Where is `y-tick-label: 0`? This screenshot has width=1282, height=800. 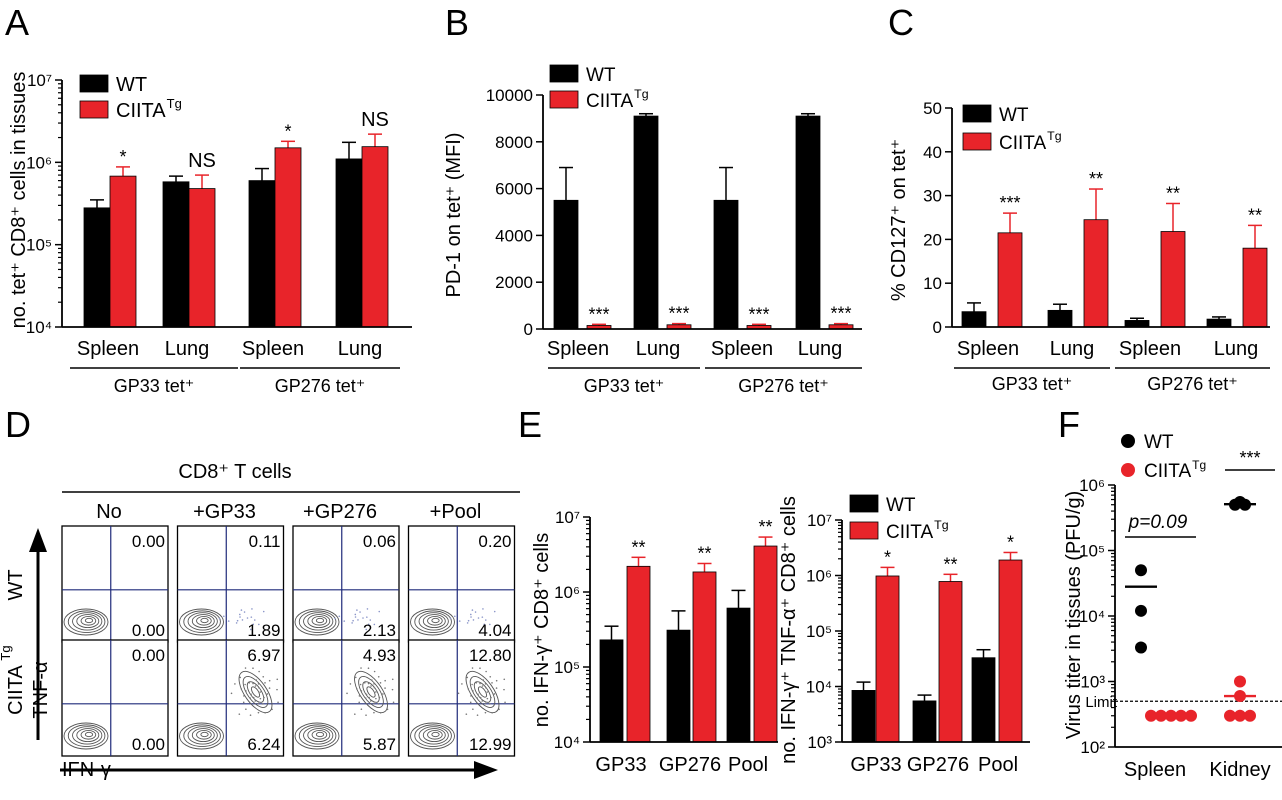
y-tick-label: 0 is located at coordinates (528, 329).